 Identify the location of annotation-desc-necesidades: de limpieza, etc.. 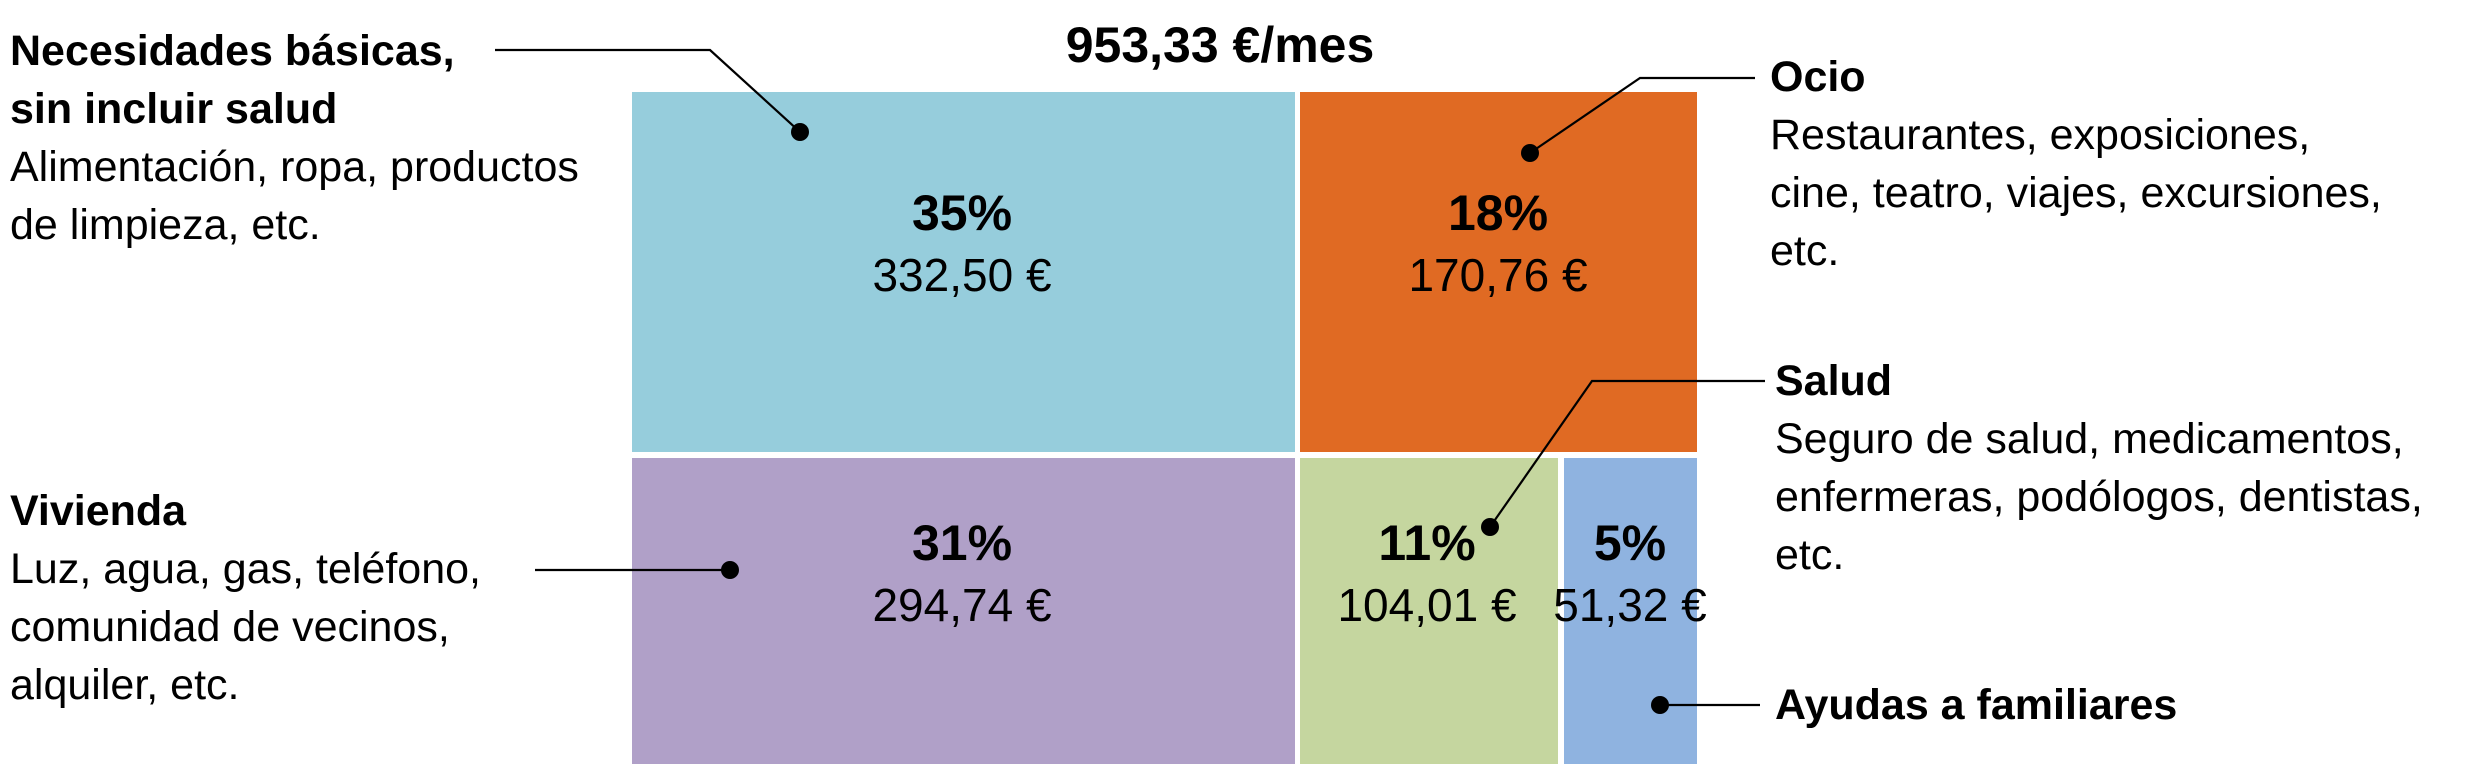
(165, 225).